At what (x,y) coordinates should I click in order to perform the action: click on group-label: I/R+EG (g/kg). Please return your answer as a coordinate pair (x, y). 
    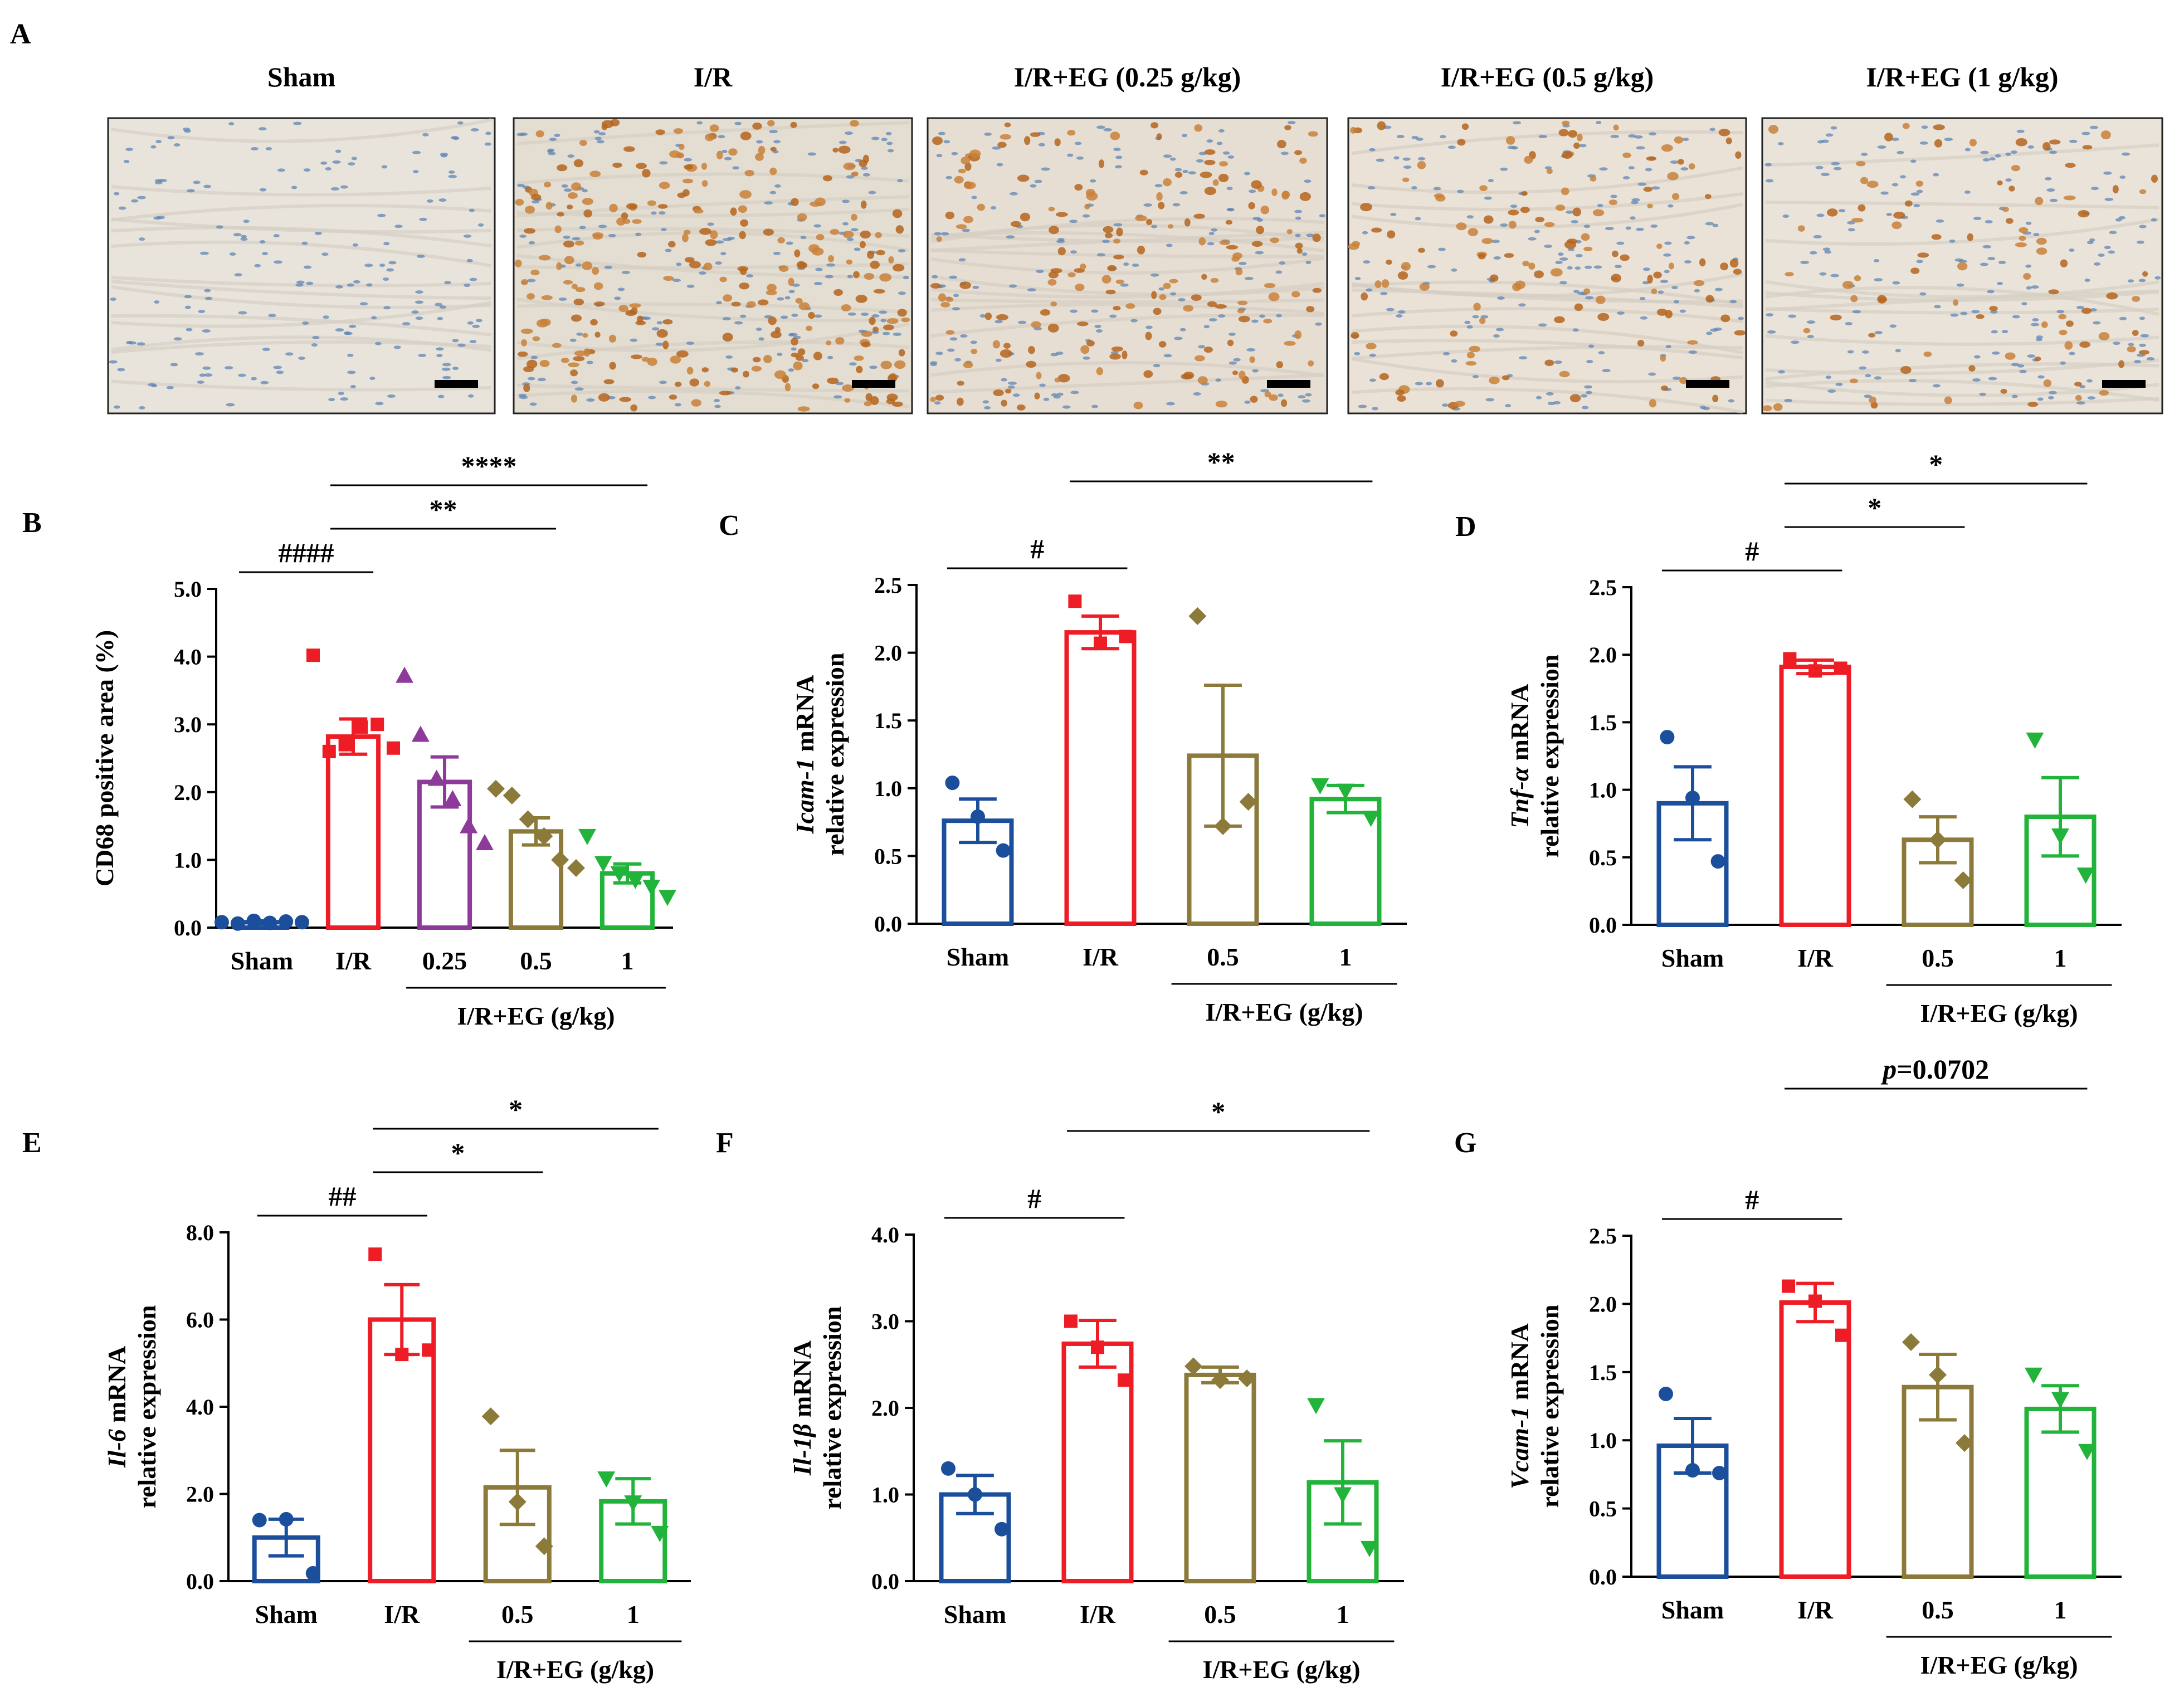
    Looking at the image, I should click on (1284, 1012).